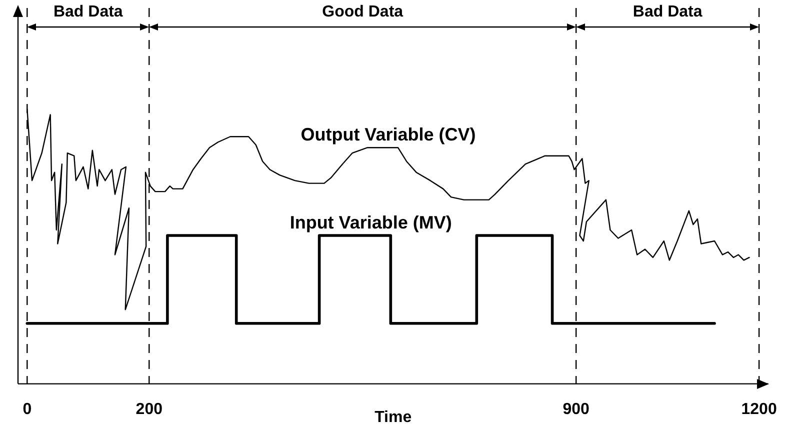  I want to click on series-label: Output Variable (CV), so click(388, 134).